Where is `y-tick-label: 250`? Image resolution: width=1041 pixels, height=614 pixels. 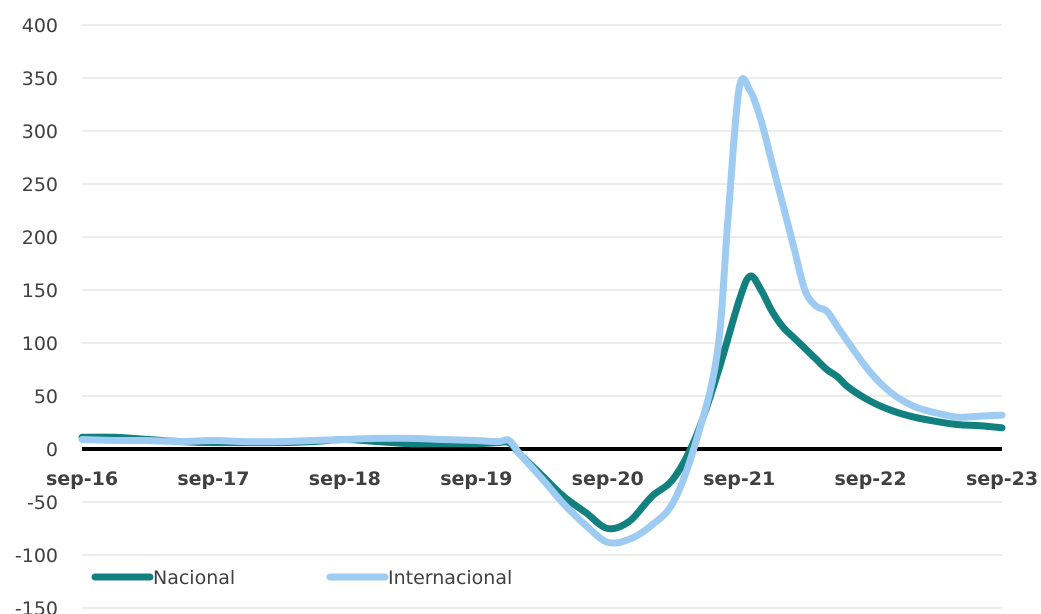
y-tick-label: 250 is located at coordinates (40, 185).